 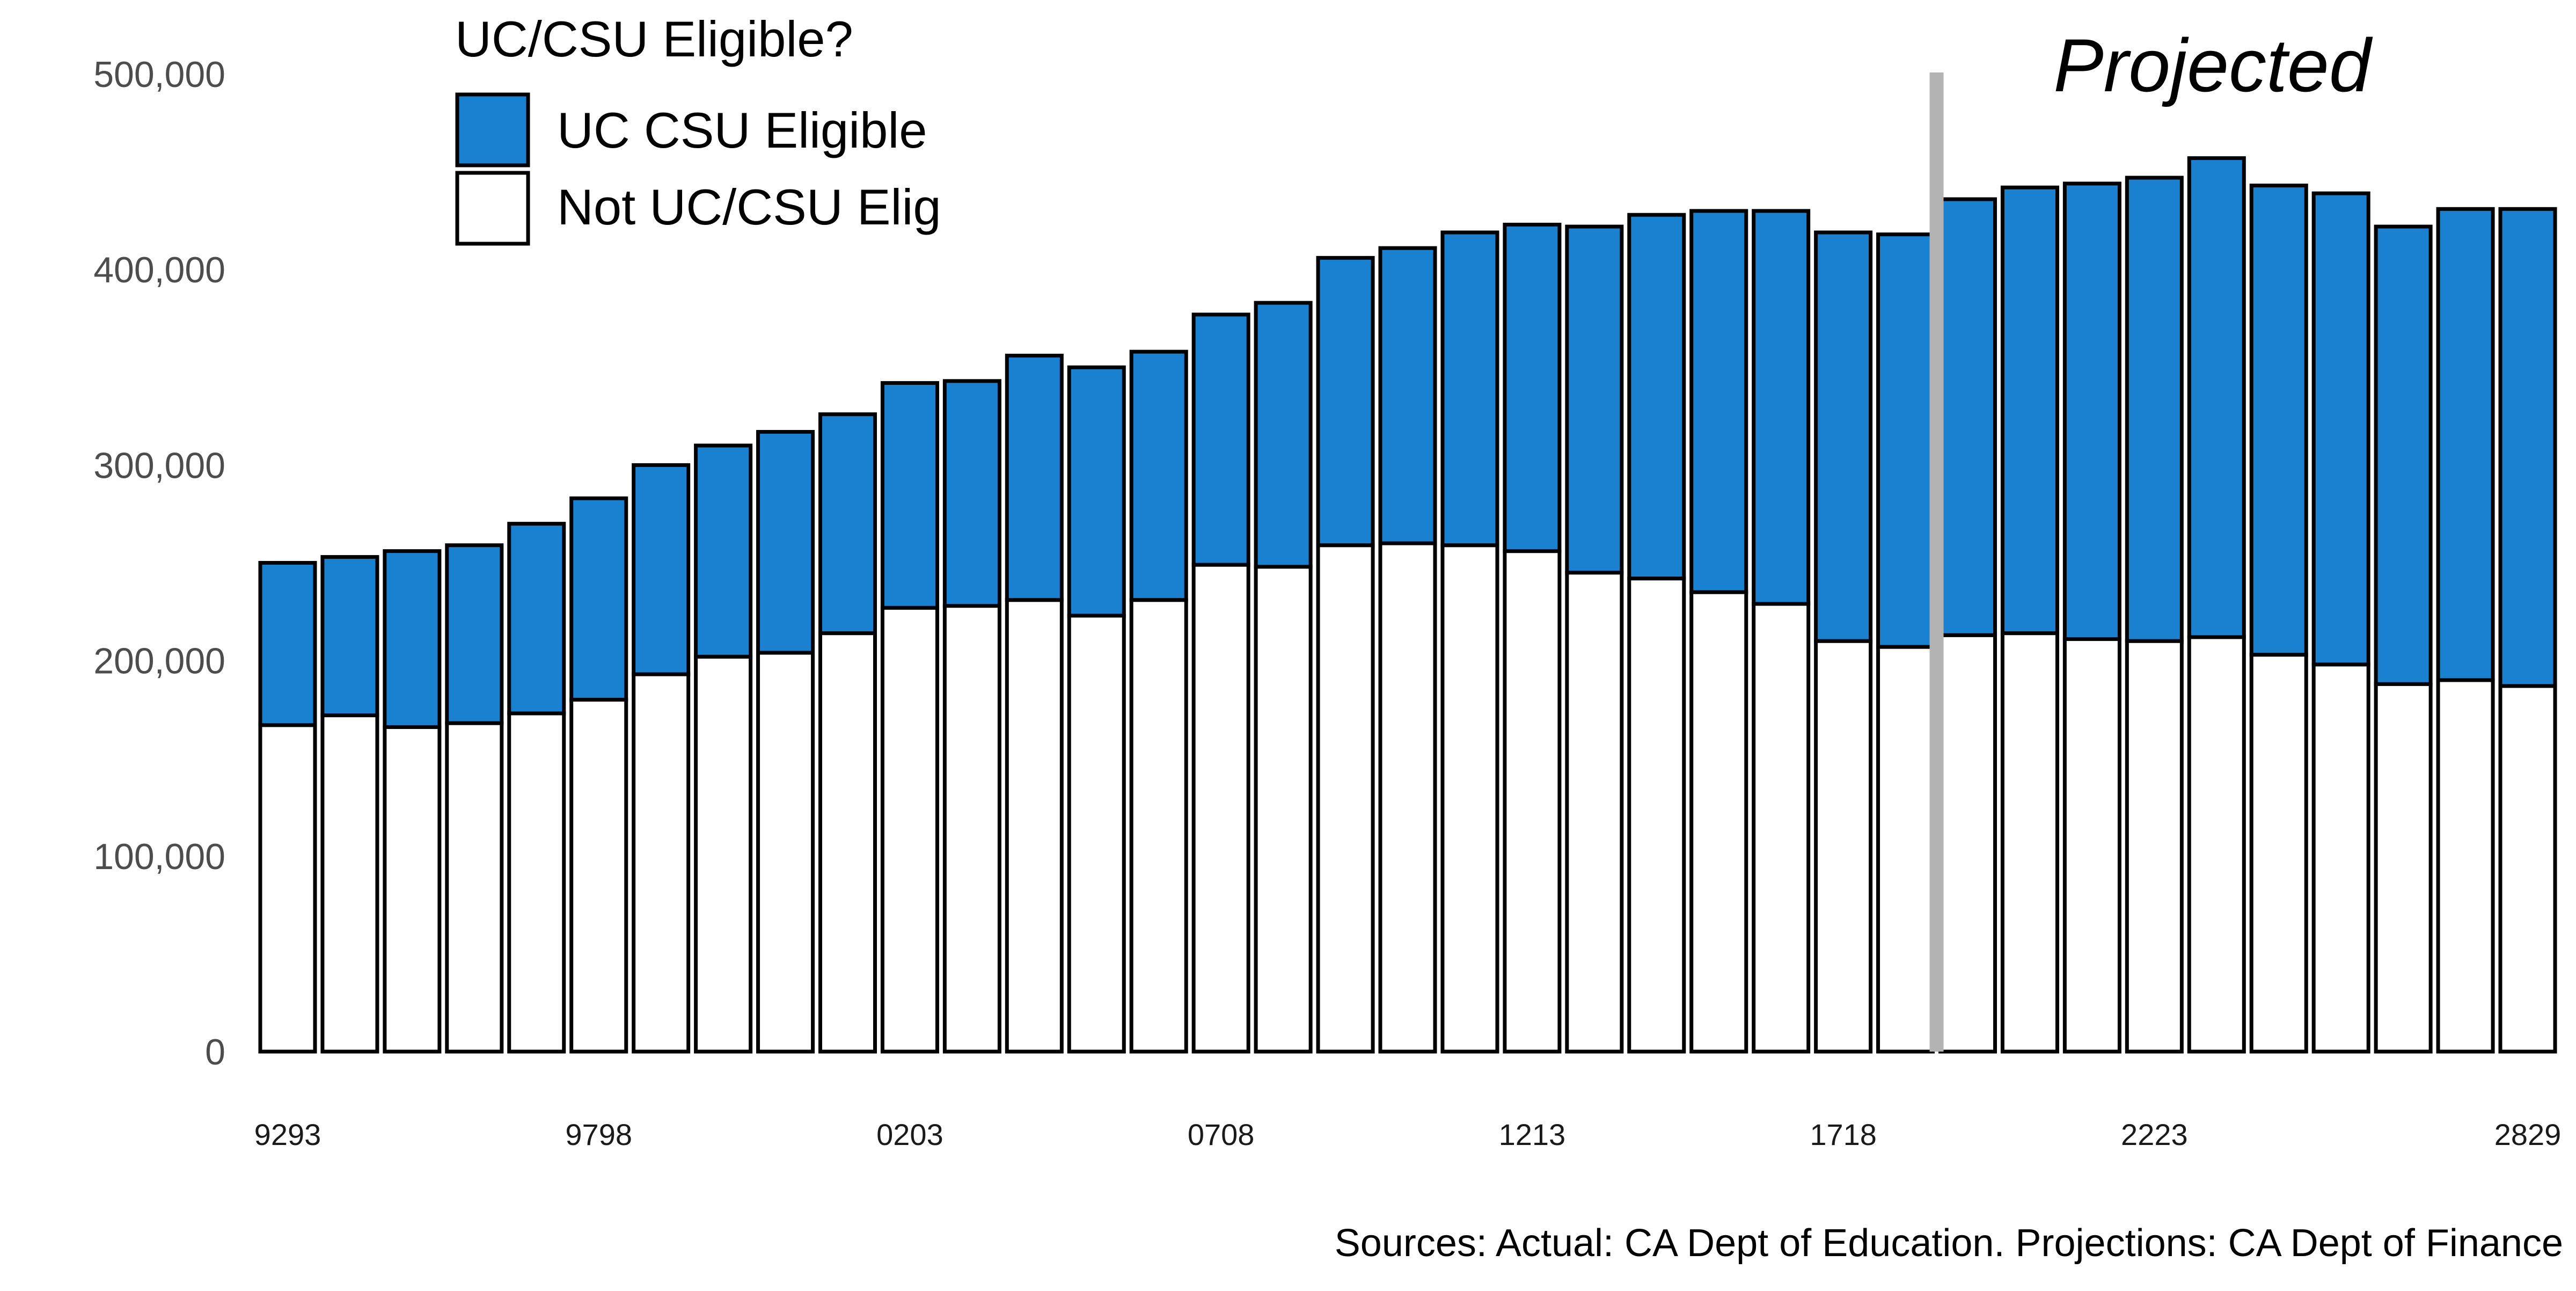 I want to click on projection-divider-line, so click(x=1936, y=562).